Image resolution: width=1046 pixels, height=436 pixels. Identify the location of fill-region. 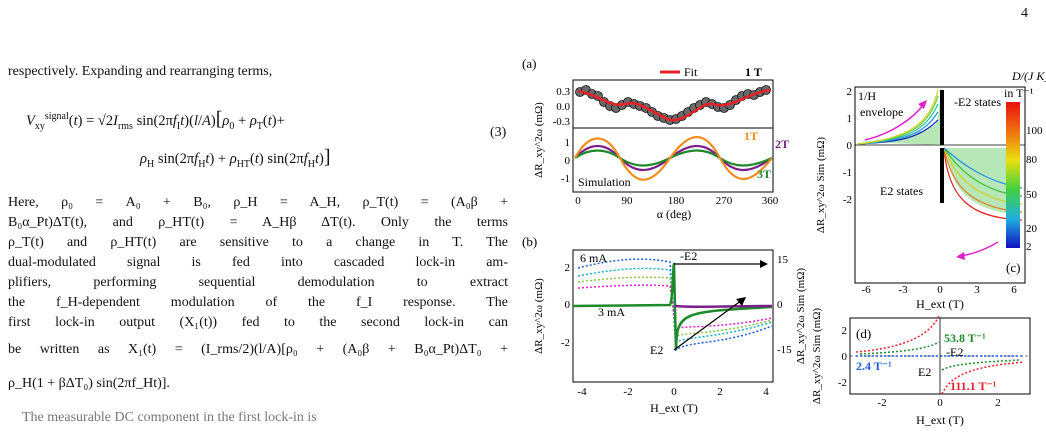
(900, 117).